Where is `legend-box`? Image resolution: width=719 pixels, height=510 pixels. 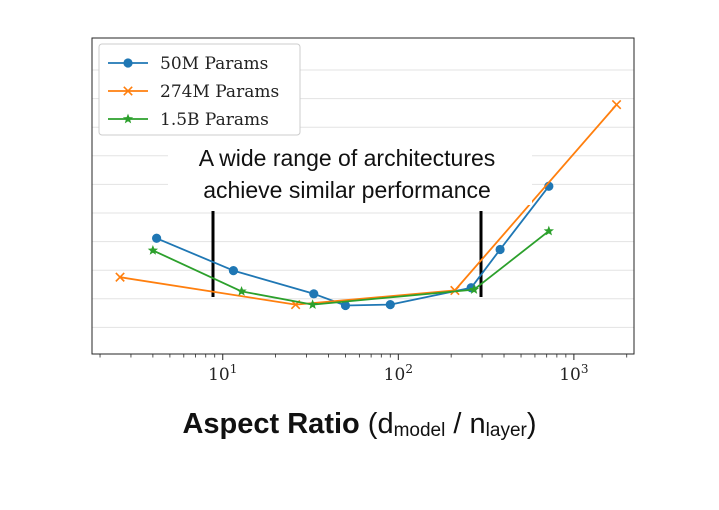 legend-box is located at coordinates (199, 89).